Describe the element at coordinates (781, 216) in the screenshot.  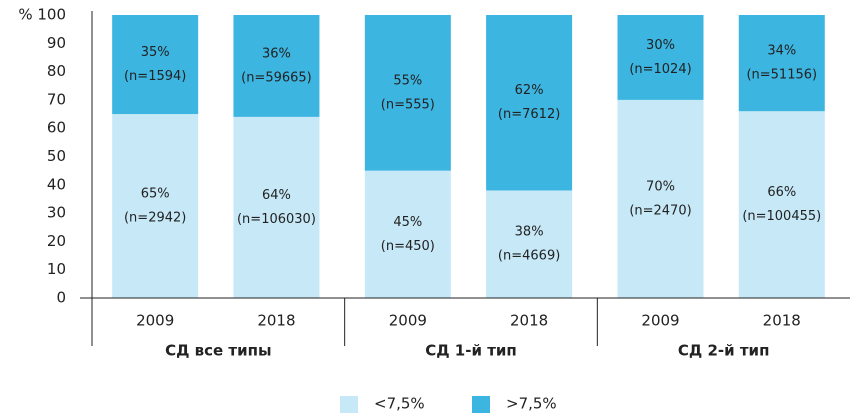
I see `n-label: (n=100455)` at that location.